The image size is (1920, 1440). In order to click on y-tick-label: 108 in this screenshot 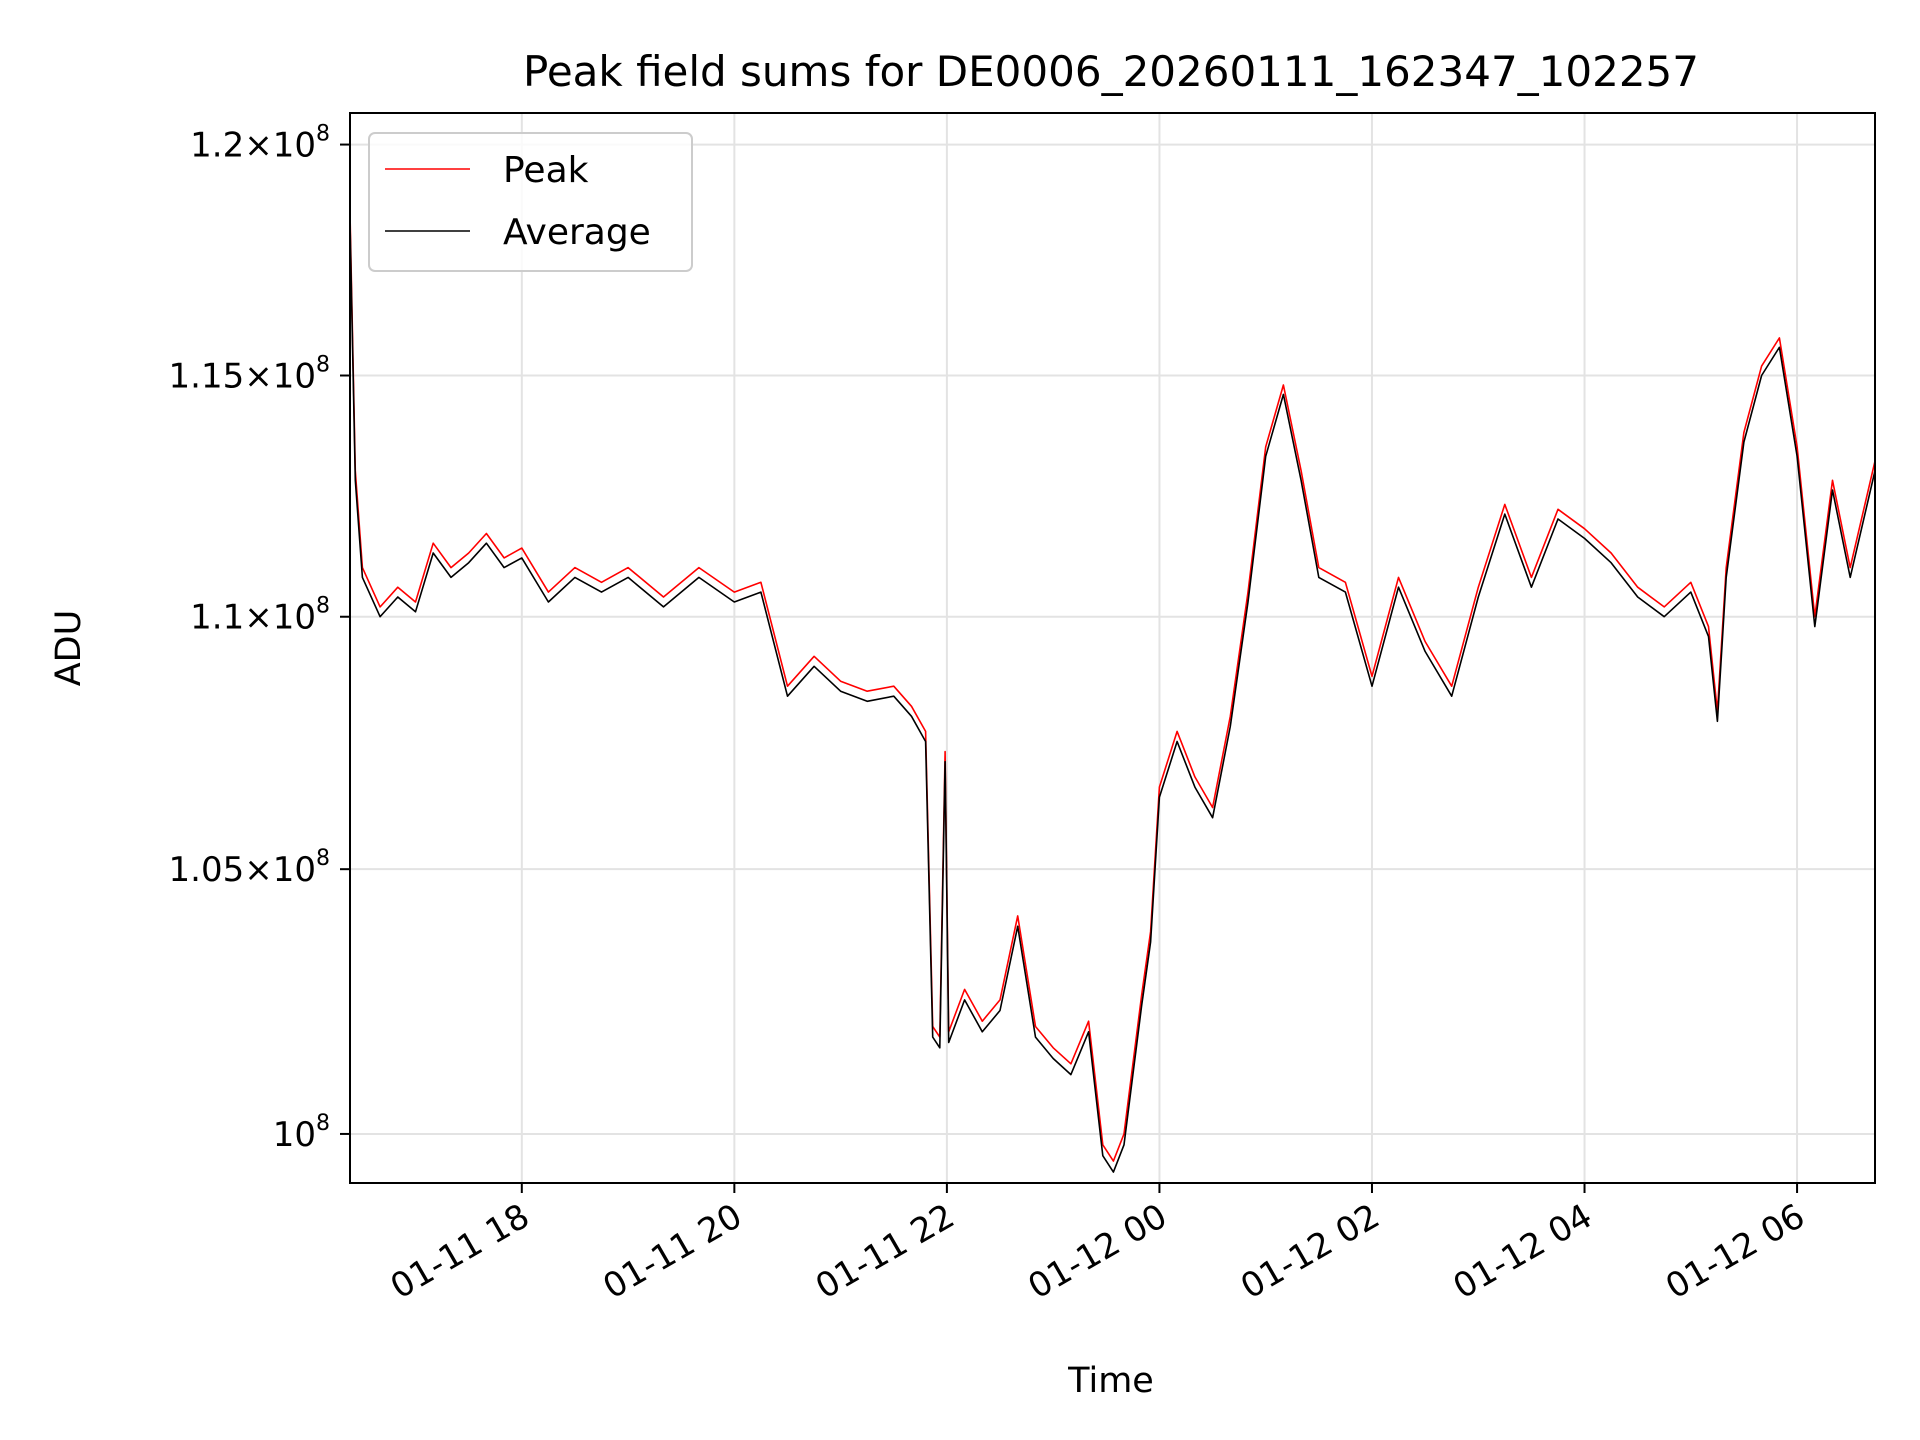, I will do `click(301, 1133)`.